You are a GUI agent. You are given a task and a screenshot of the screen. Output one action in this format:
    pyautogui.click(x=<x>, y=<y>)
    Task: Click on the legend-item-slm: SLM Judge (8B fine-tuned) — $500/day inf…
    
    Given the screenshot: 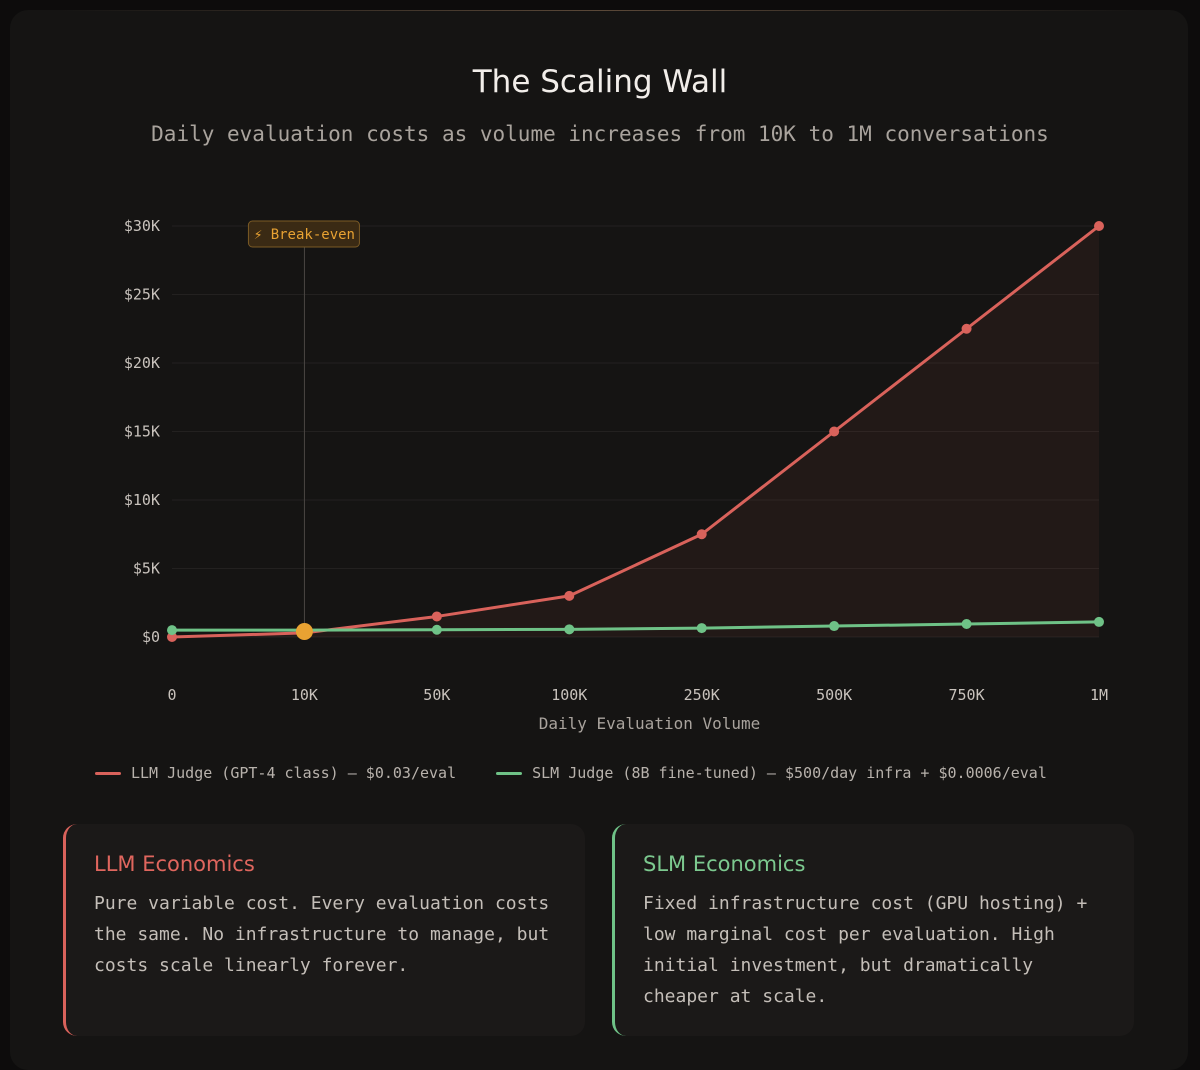 What is the action you would take?
    pyautogui.click(x=771, y=773)
    